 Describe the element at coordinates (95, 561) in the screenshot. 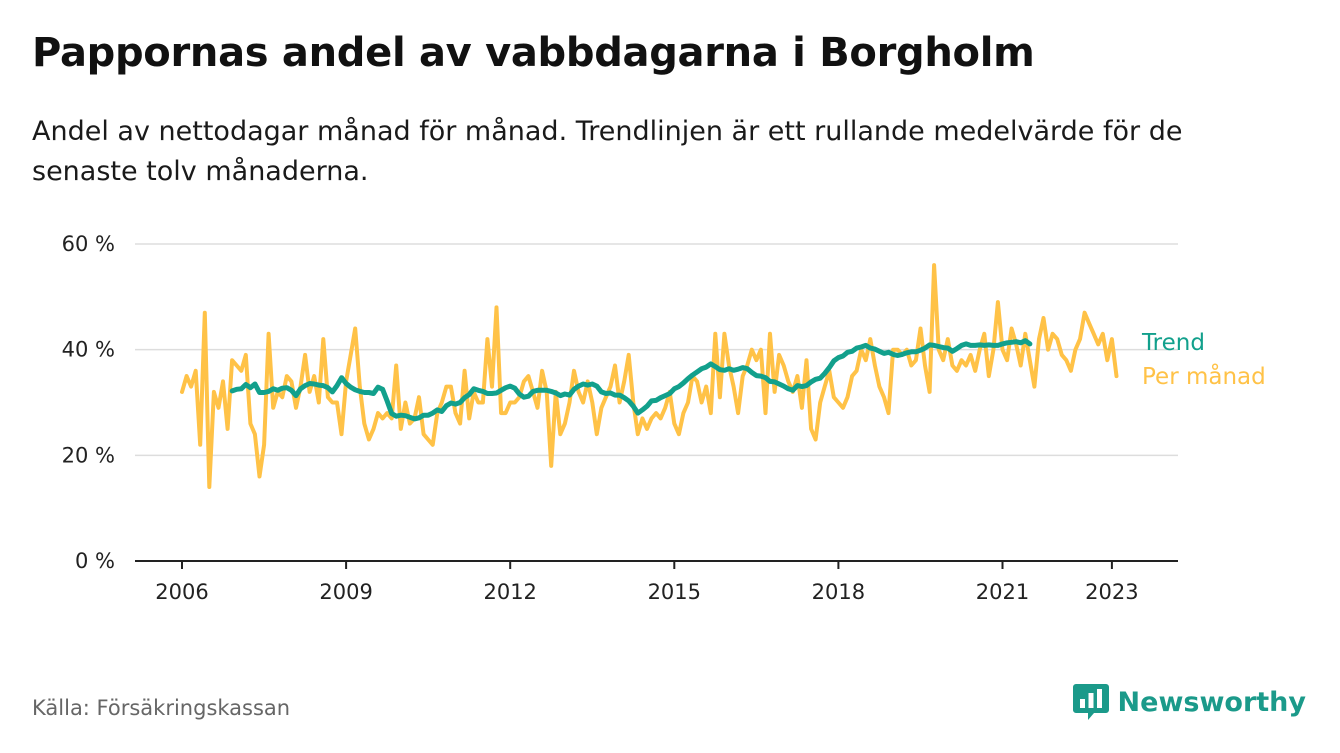

I see `y-tick-label: 0 %` at that location.